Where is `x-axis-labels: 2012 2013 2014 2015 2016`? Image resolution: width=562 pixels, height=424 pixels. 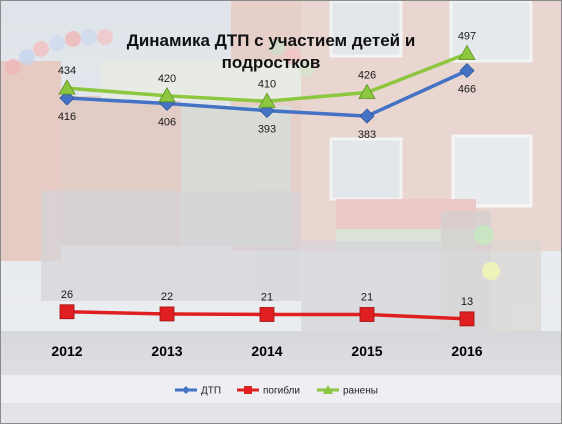 x-axis-labels: 2012 2013 2014 2015 2016 is located at coordinates (266, 351).